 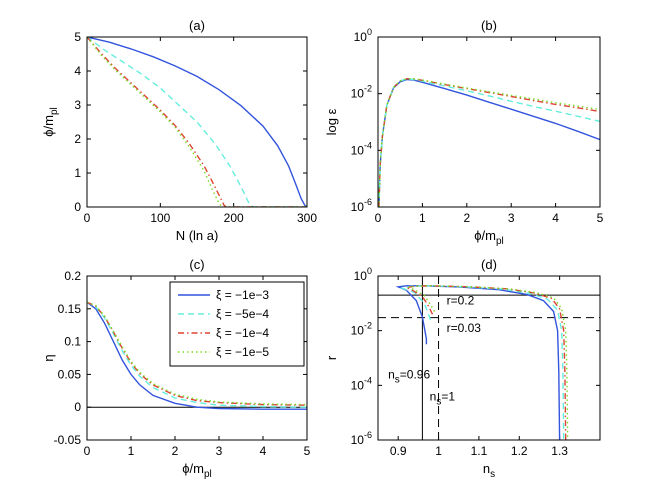 I want to click on x-tick-label: 300, so click(x=307, y=218).